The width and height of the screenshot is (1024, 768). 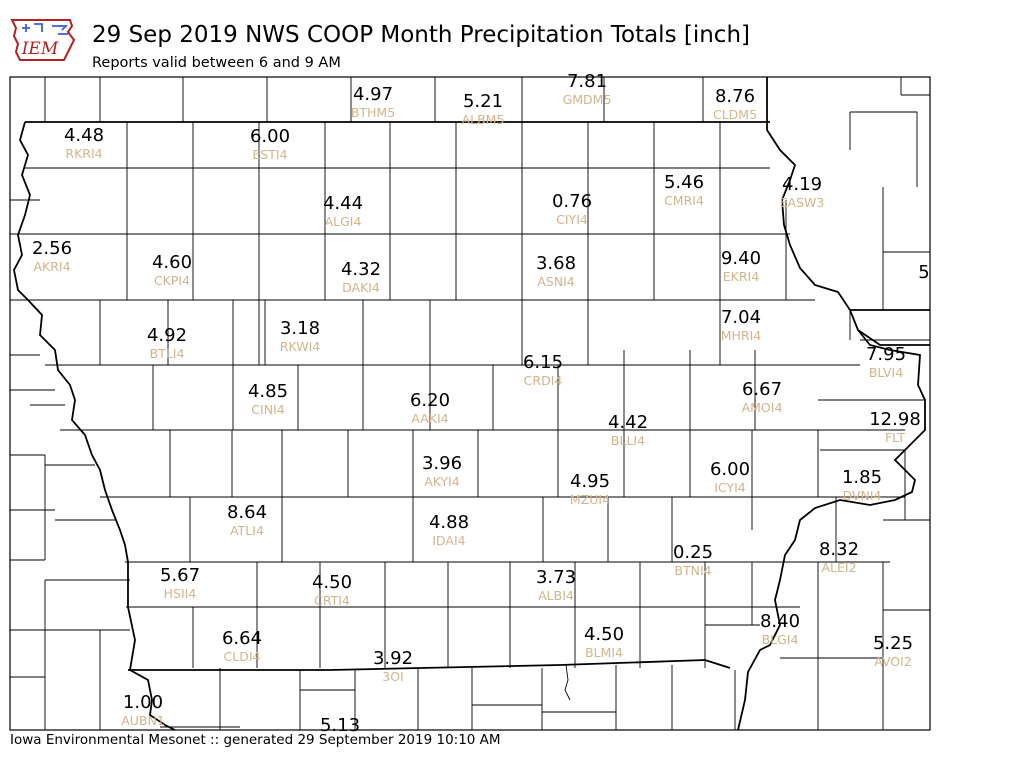 What do you see at coordinates (556, 263) in the screenshot?
I see `precip-value: 3.68` at bounding box center [556, 263].